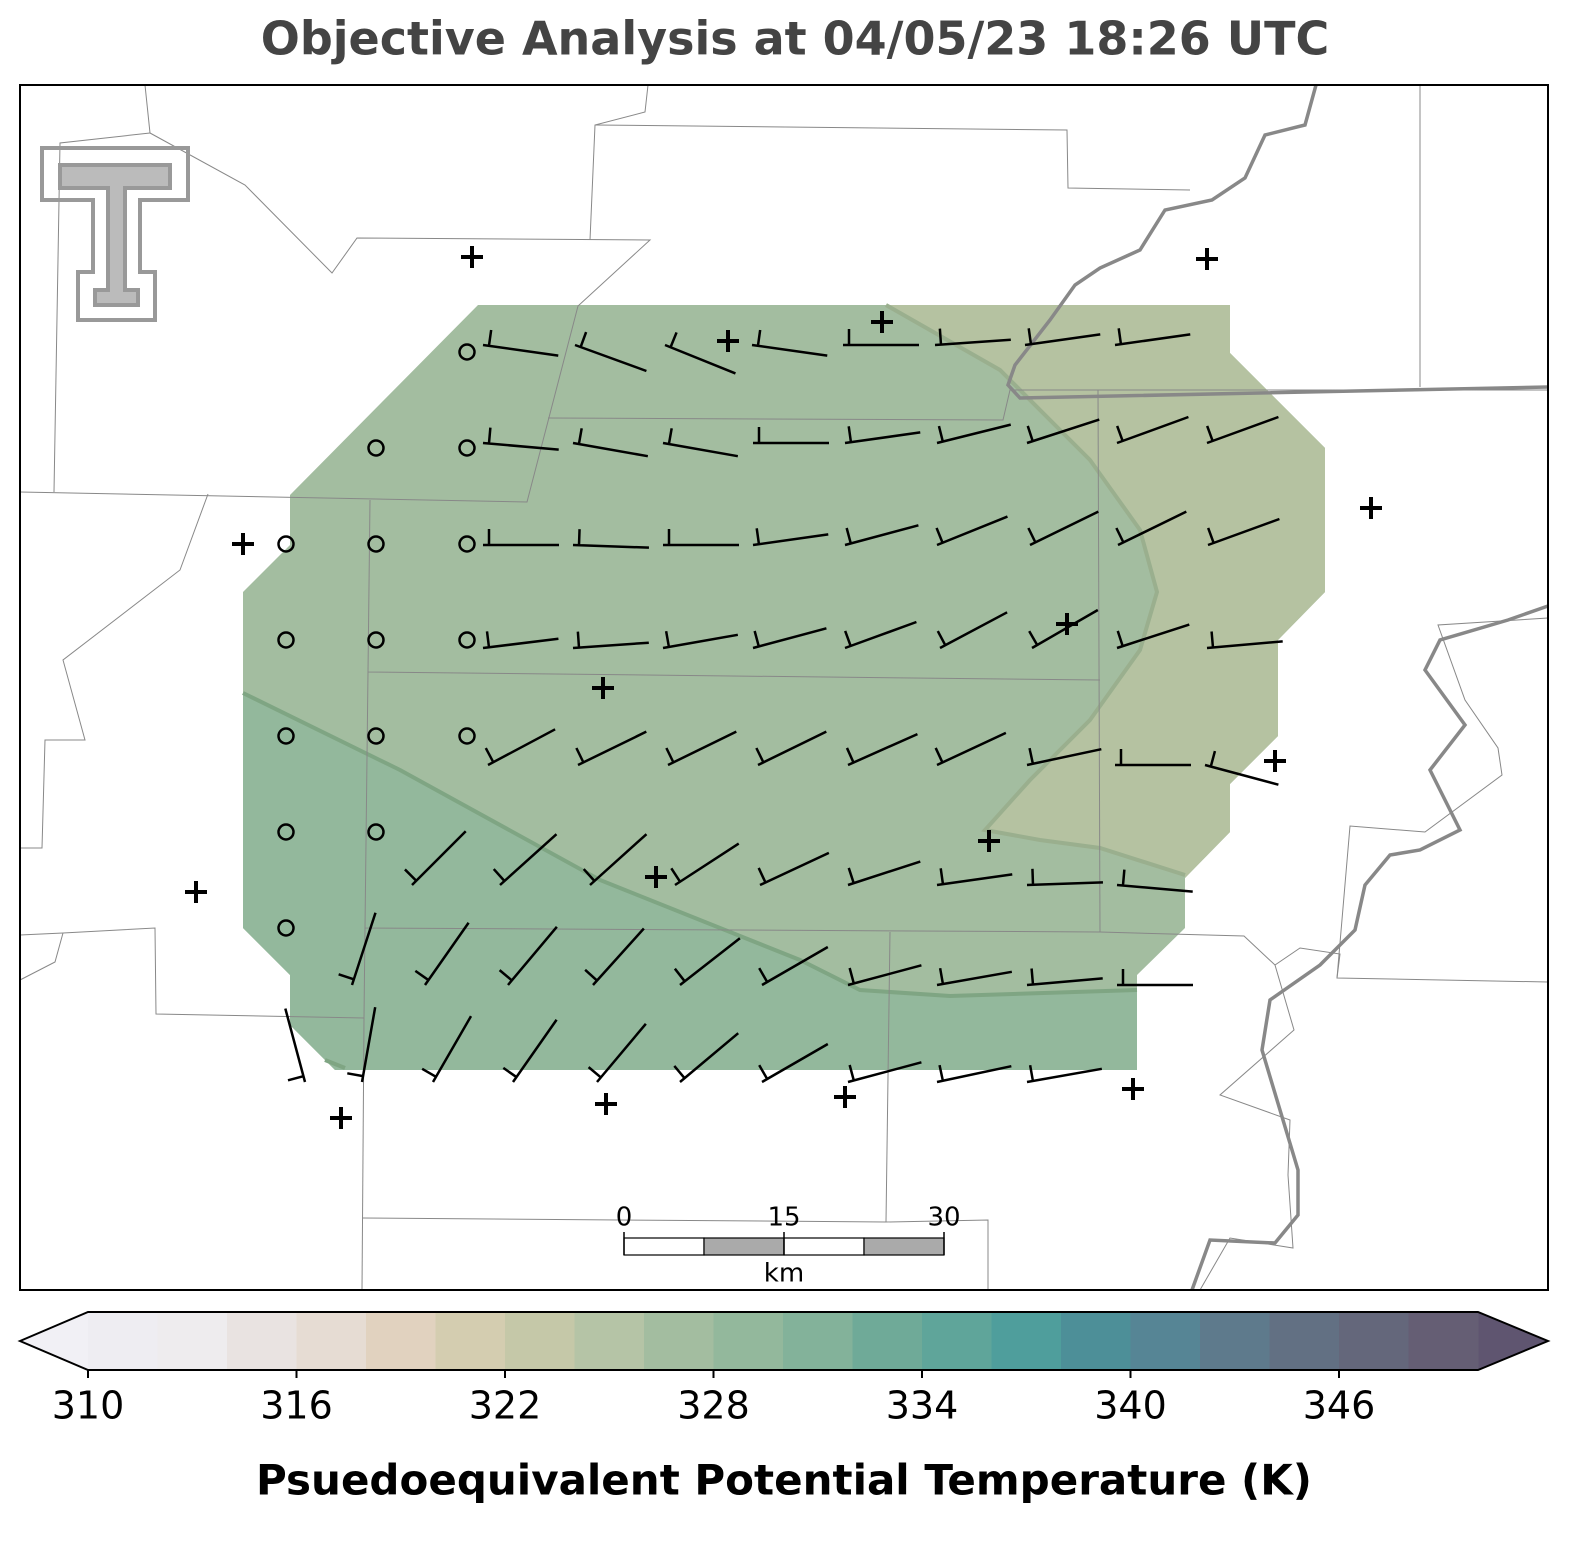 This screenshot has height=1550, width=1590. What do you see at coordinates (115, 234) in the screenshot?
I see `logo` at bounding box center [115, 234].